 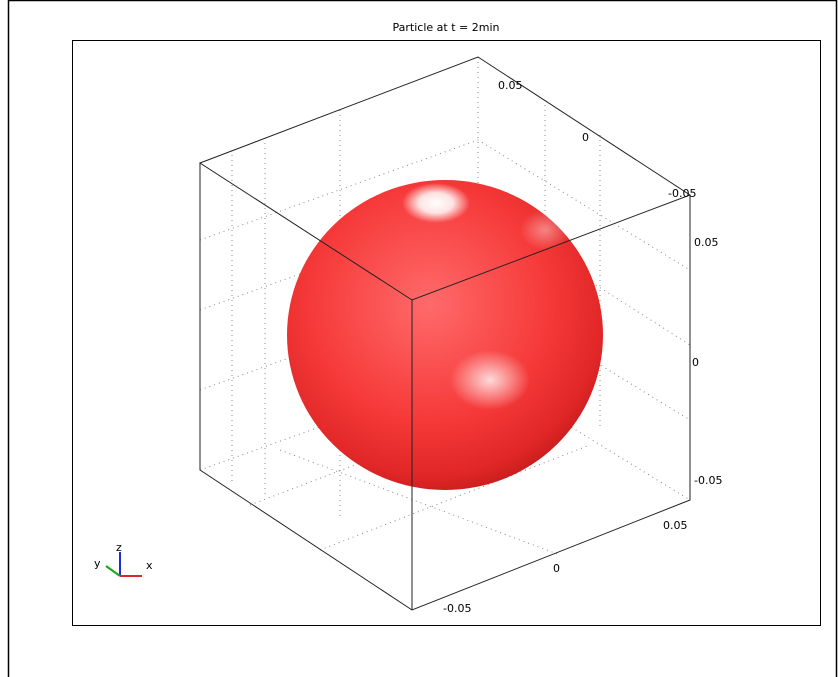 What do you see at coordinates (97, 563) in the screenshot?
I see `triad-label: y` at bounding box center [97, 563].